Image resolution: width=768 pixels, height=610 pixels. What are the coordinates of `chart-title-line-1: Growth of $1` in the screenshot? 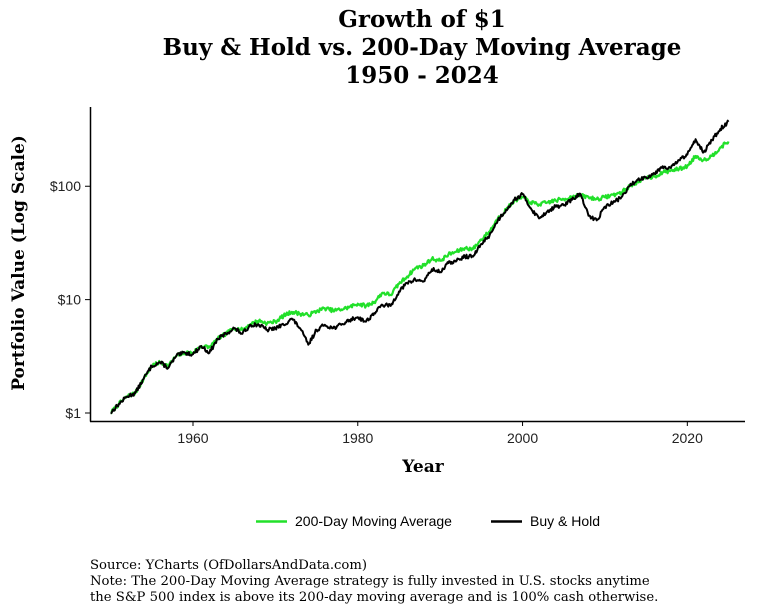 It's located at (422, 19).